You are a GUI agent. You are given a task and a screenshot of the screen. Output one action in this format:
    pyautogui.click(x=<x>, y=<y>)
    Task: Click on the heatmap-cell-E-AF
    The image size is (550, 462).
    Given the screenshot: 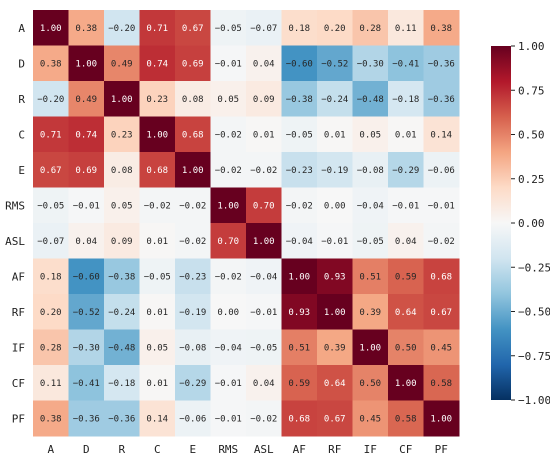 What is the action you would take?
    pyautogui.click(x=299, y=170)
    